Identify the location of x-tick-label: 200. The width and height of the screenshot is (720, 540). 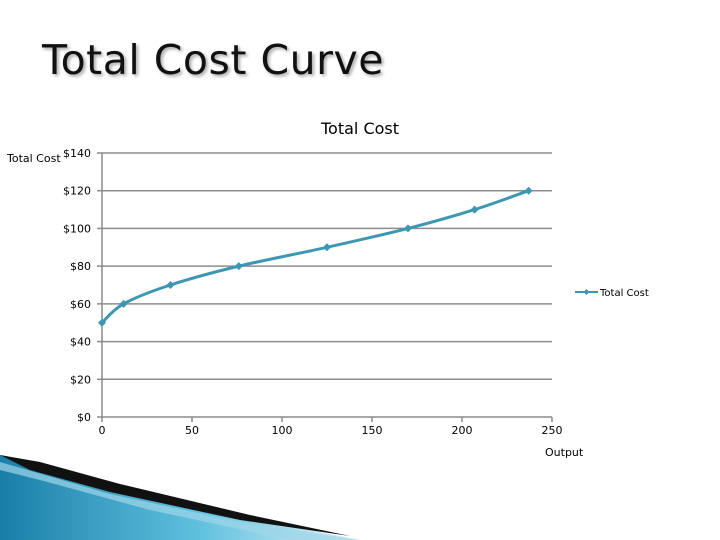
(462, 430).